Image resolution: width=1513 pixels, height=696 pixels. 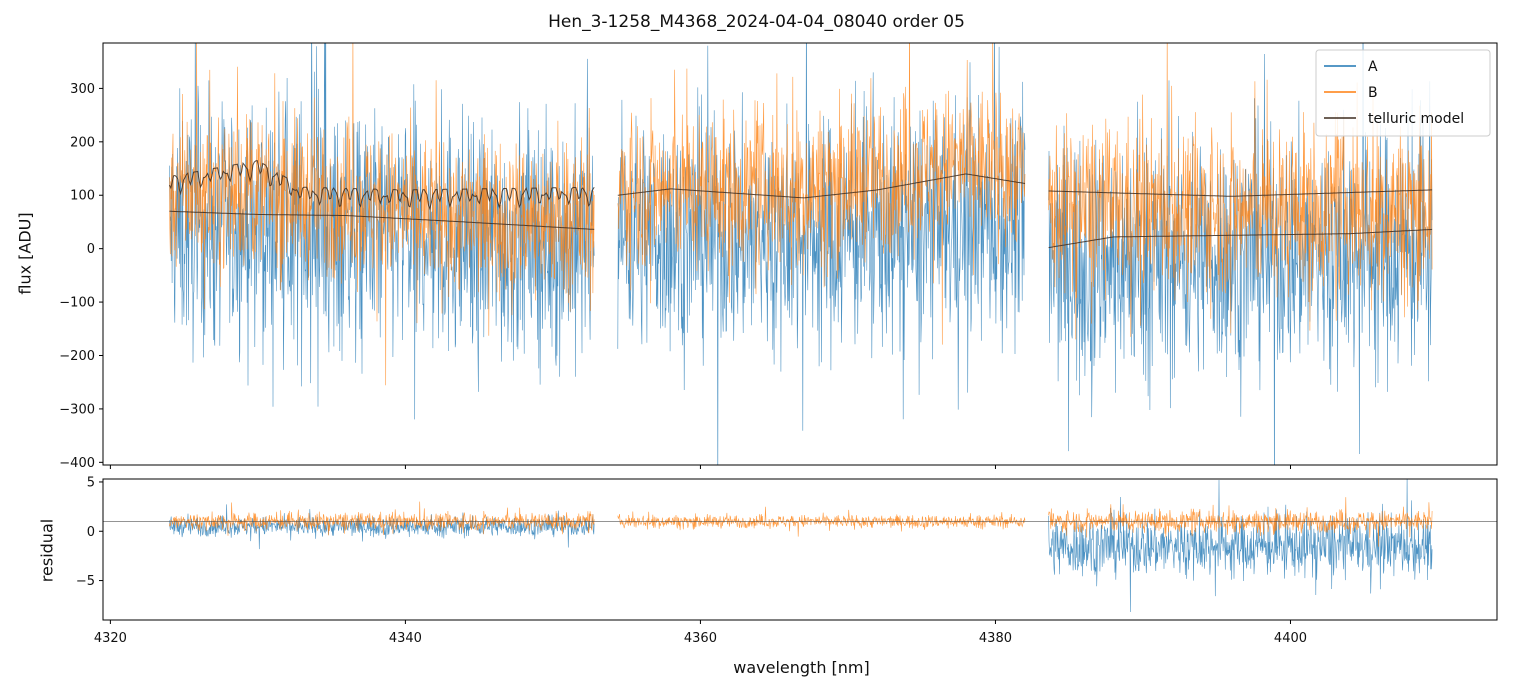 I want to click on legend-label: B, so click(x=1373, y=93).